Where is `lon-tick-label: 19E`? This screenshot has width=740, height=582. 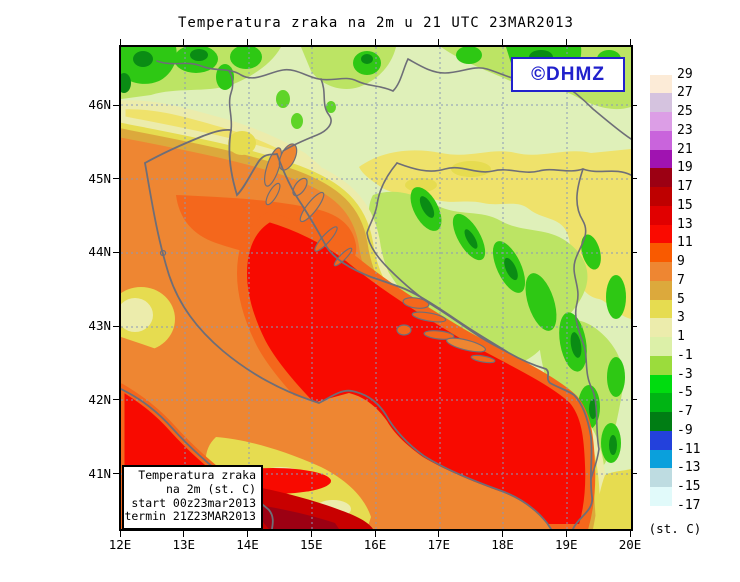
lon-tick-label: 19E is located at coordinates (566, 544).